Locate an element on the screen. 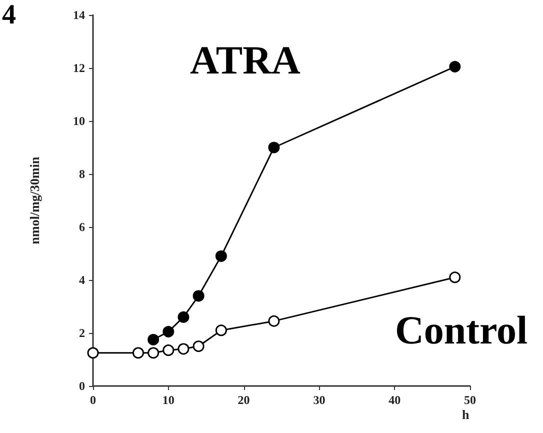 The height and width of the screenshot is (433, 543). x-tick-label: 0 is located at coordinates (93, 400).